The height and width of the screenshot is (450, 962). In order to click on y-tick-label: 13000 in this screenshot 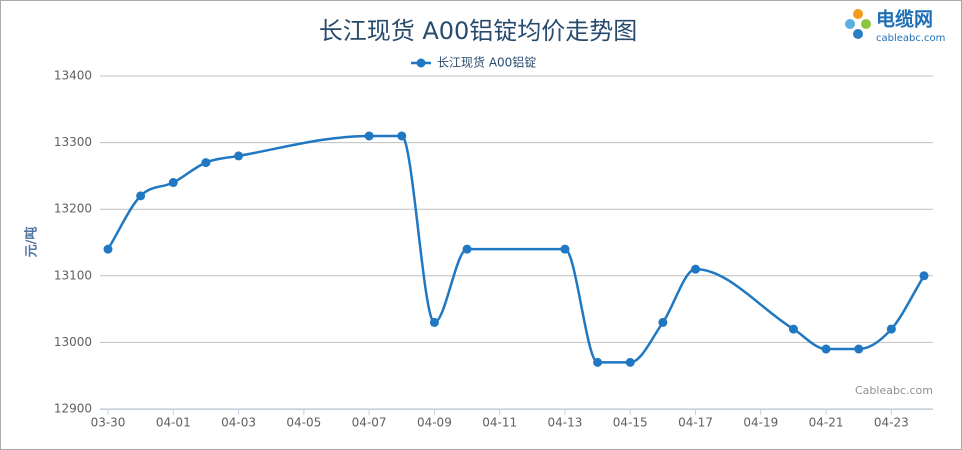, I will do `click(73, 342)`.